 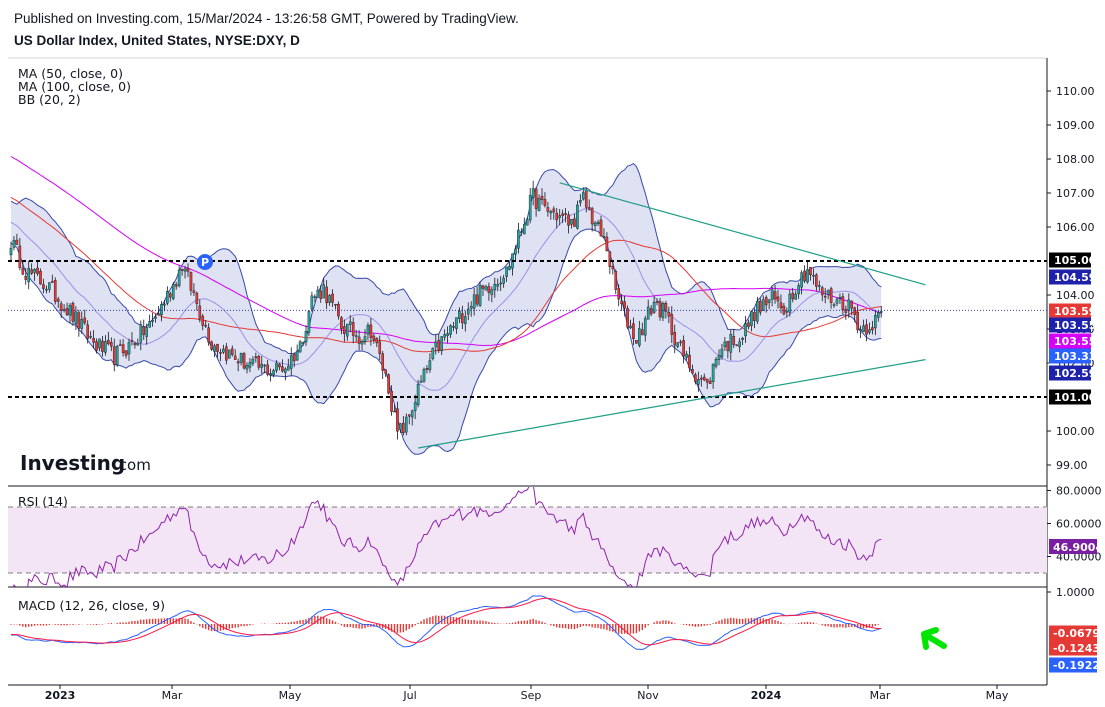 What do you see at coordinates (742, 234) in the screenshot?
I see `trendline-upper` at bounding box center [742, 234].